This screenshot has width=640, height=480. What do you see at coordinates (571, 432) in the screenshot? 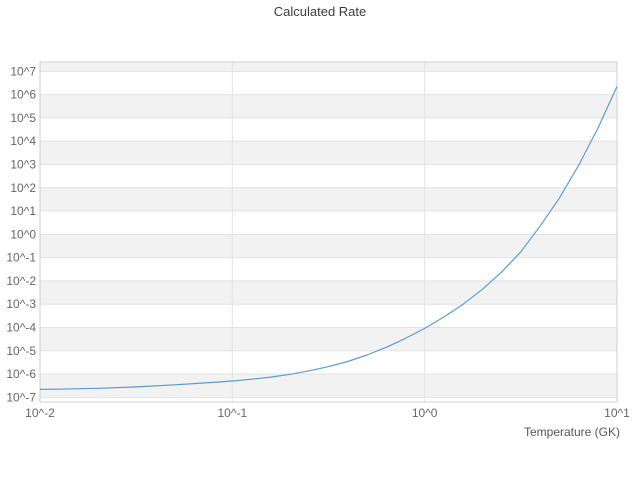
I see `x-axis-label: Temperature (GK)` at bounding box center [571, 432].